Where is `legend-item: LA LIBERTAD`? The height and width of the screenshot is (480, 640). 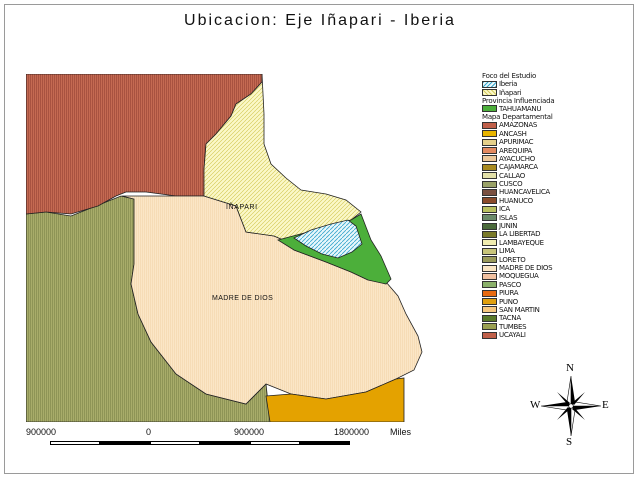 legend-item: LA LIBERTAD is located at coordinates (557, 234).